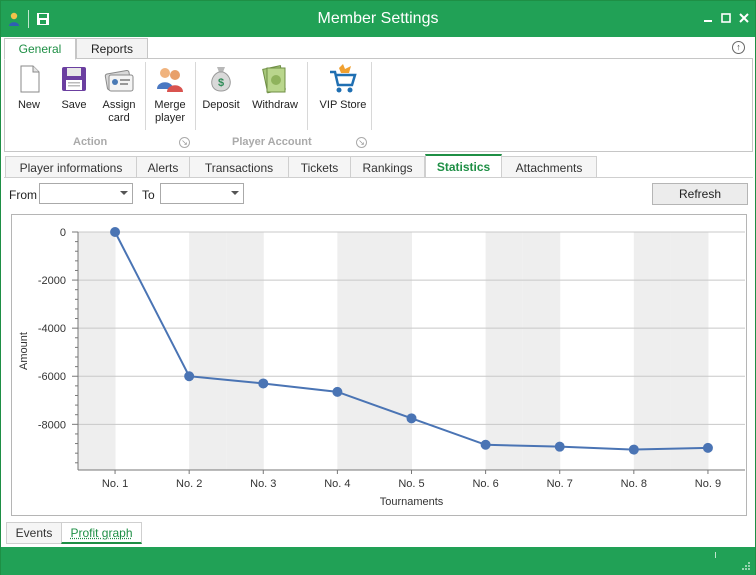 The height and width of the screenshot is (575, 756). I want to click on minimize-button, so click(708, 18).